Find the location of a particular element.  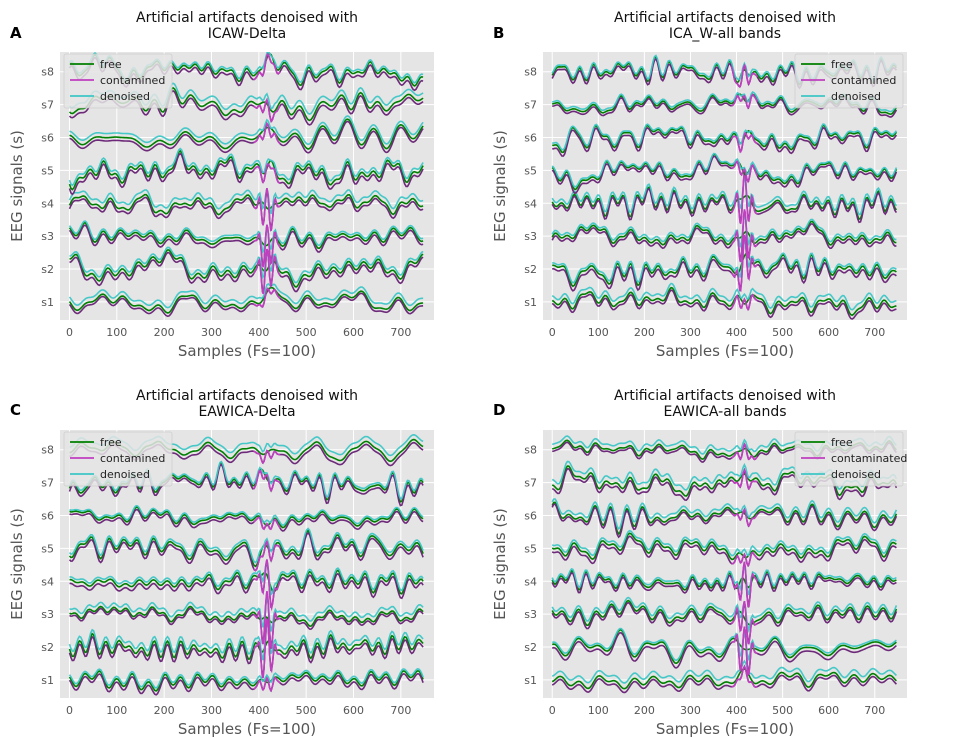

series-artifact-s5 is located at coordinates (266, 173).